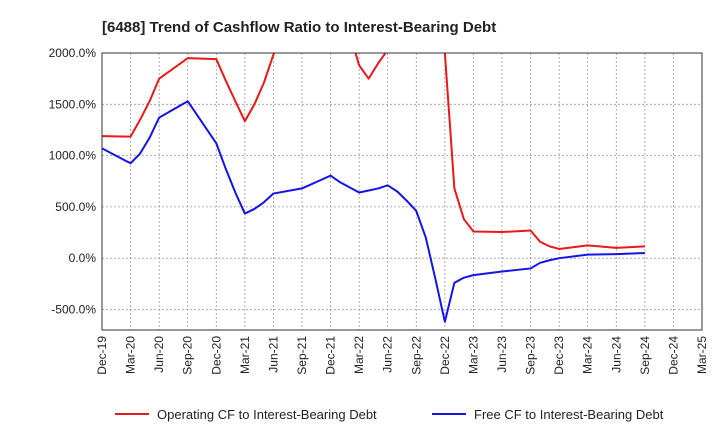 Image resolution: width=720 pixels, height=440 pixels. I want to click on x-tick-label: Dec-20, so click(216, 355).